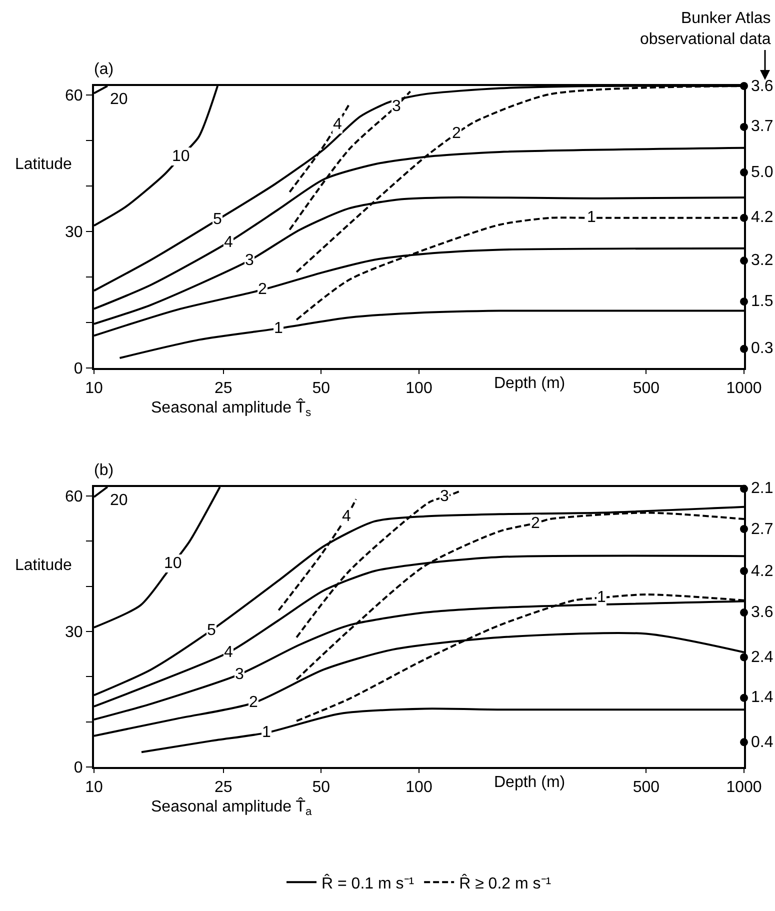 The image size is (775, 911). Describe the element at coordinates (762, 488) in the screenshot. I see `annotation: 2.1` at that location.